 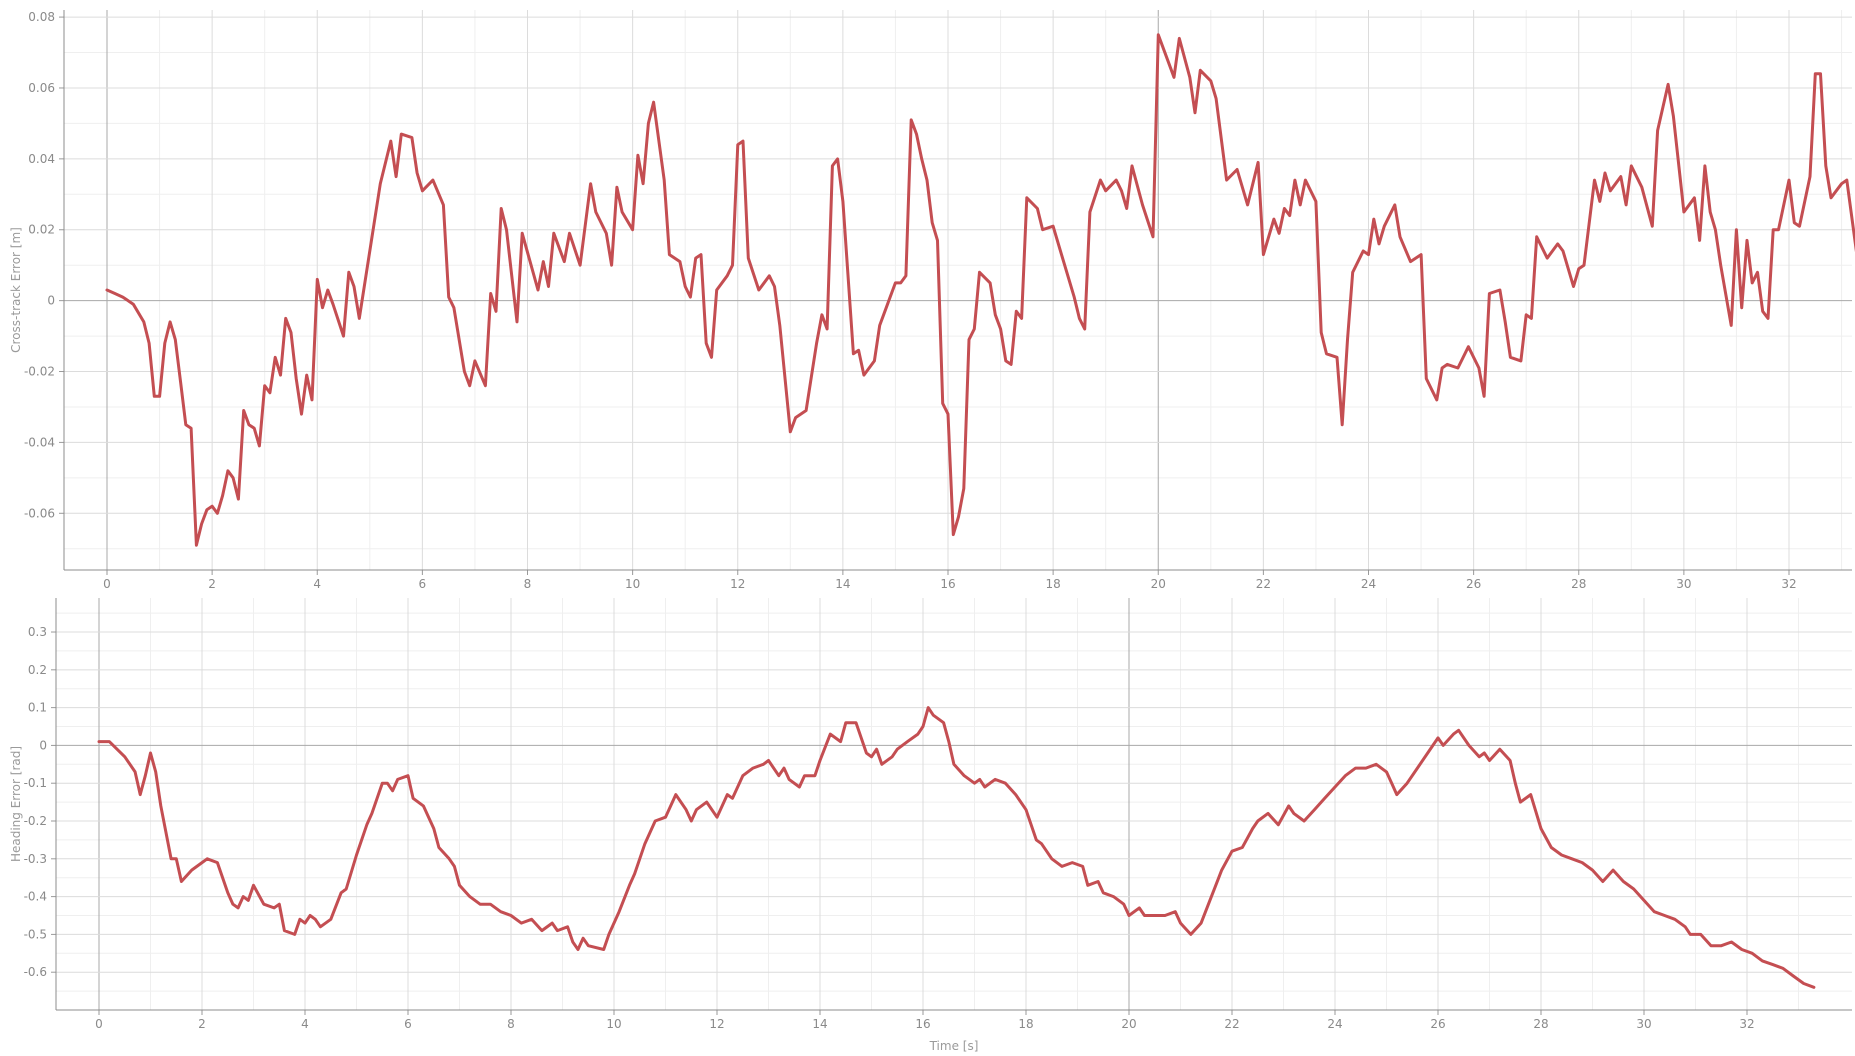 I want to click on y-tick-label: 0.06, so click(x=41, y=88).